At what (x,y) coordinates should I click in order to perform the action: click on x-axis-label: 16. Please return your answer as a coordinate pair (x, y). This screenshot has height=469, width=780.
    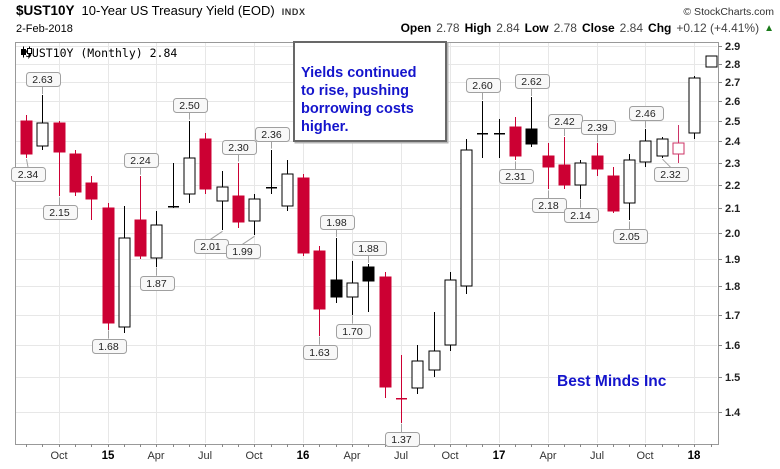
    Looking at the image, I should click on (303, 456).